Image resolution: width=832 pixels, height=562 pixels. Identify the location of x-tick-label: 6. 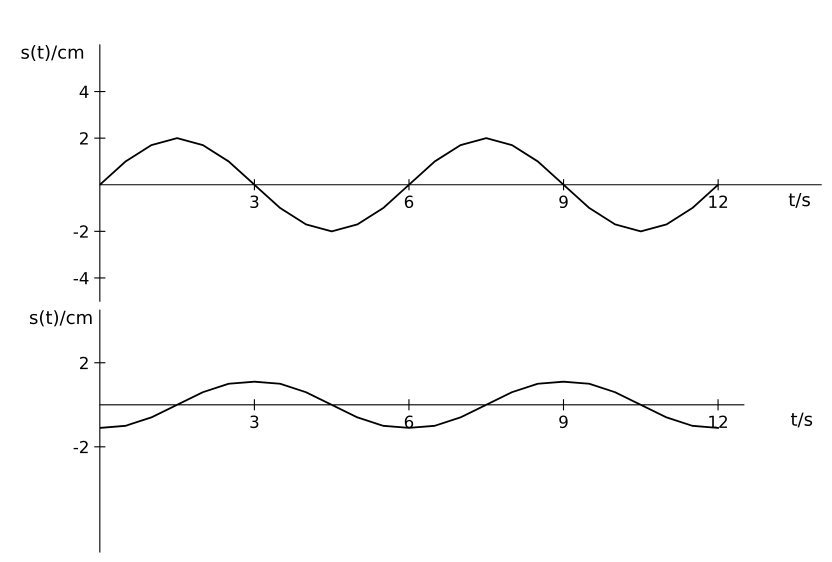
(409, 201).